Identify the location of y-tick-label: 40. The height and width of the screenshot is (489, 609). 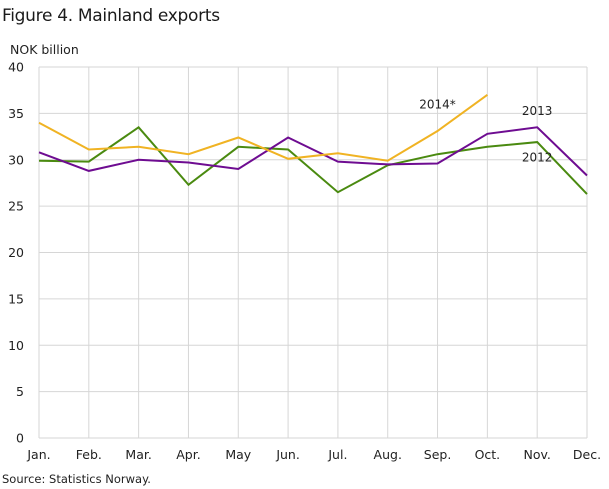
(16, 67).